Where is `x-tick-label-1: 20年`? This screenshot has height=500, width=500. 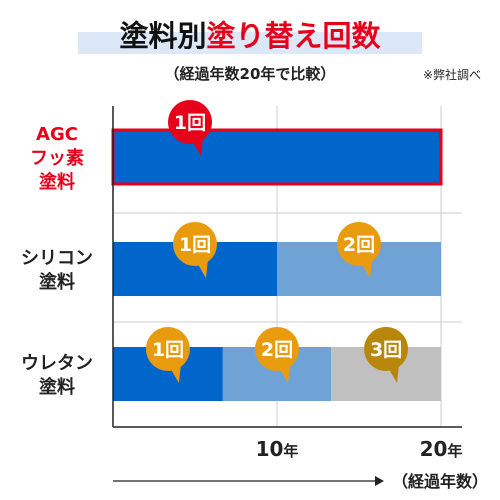
x-tick-label-1: 20年 is located at coordinates (441, 449).